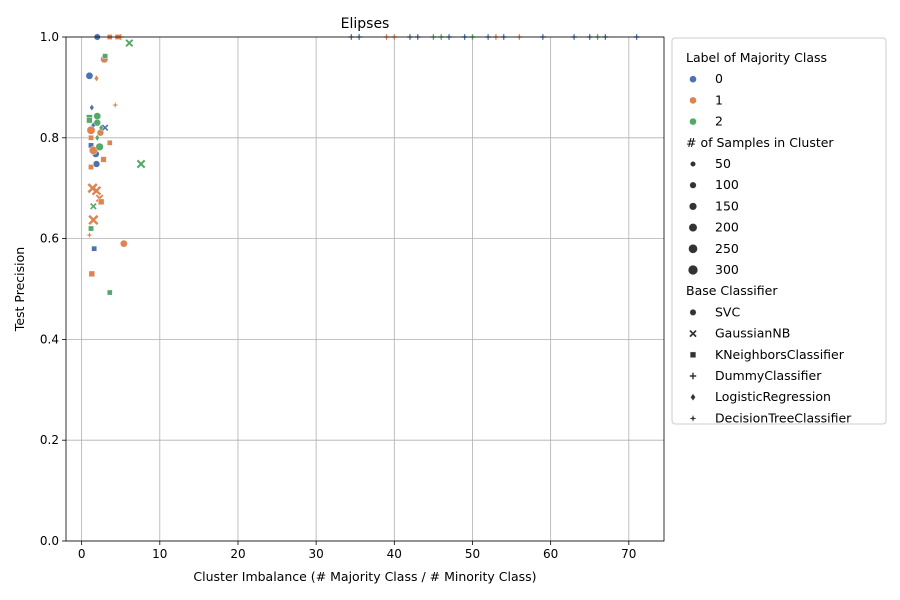 The height and width of the screenshot is (600, 900). I want to click on legend-size-label: 100, so click(727, 184).